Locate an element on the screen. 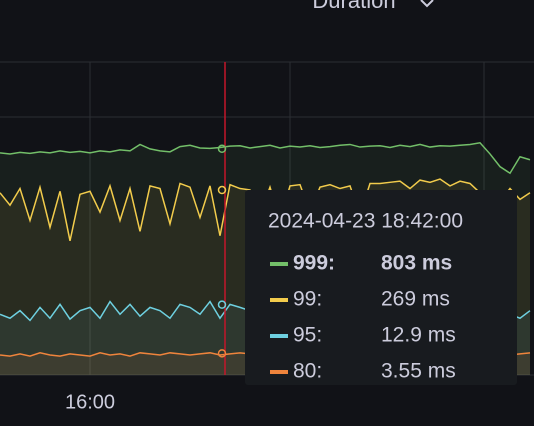 The height and width of the screenshot is (426, 534). tooltip-time: 2024-04-23 18:42:00 is located at coordinates (365, 221).